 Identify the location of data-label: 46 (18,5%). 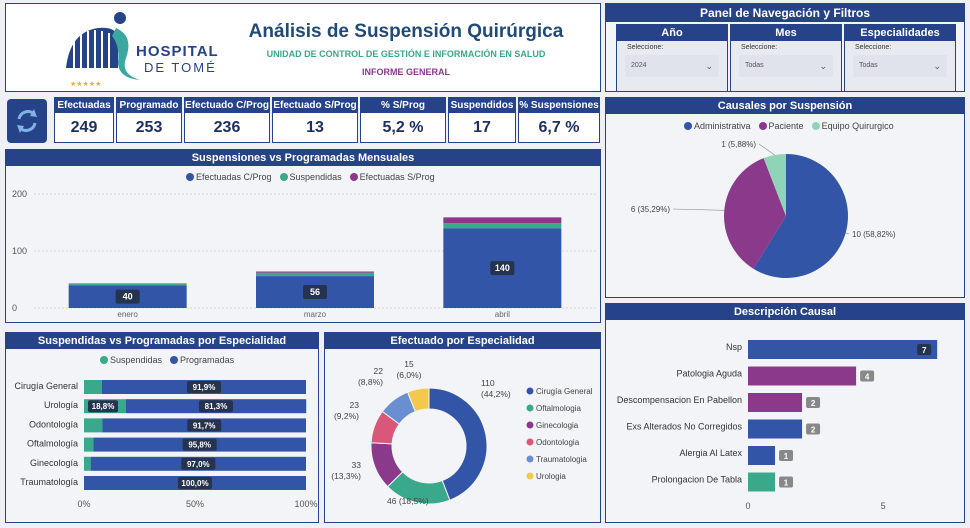
(408, 501).